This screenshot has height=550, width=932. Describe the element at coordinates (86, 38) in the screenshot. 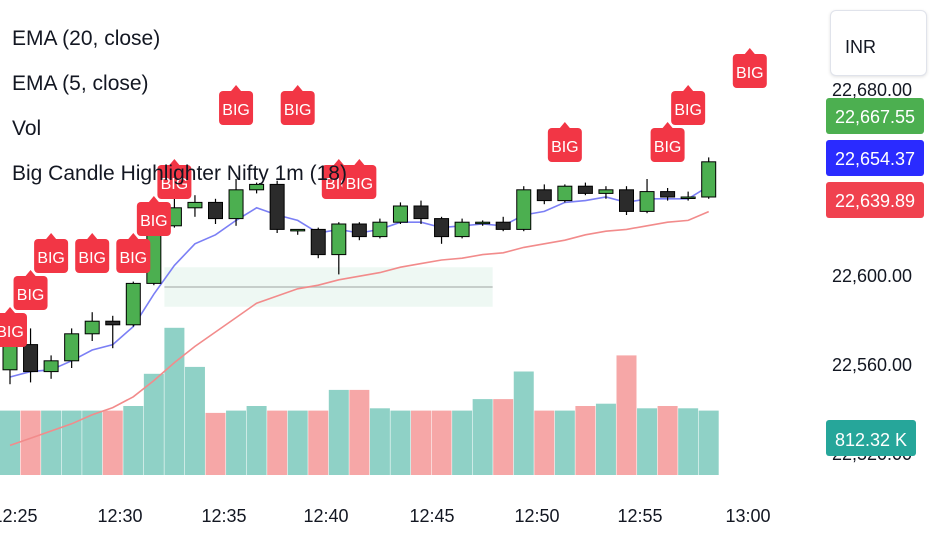

I see `legend-ema20: EMA (20, close)` at that location.